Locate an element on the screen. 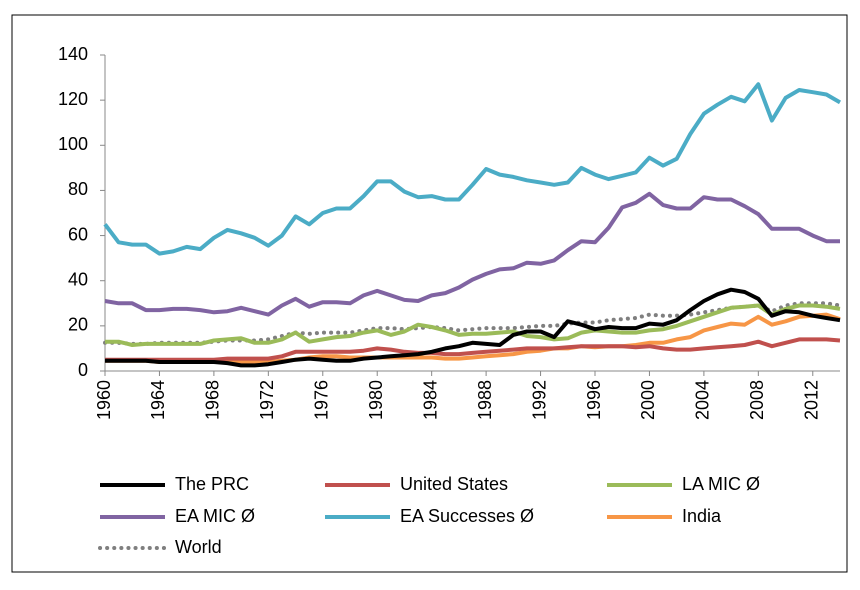  x-tick-label: 2004 is located at coordinates (703, 400).